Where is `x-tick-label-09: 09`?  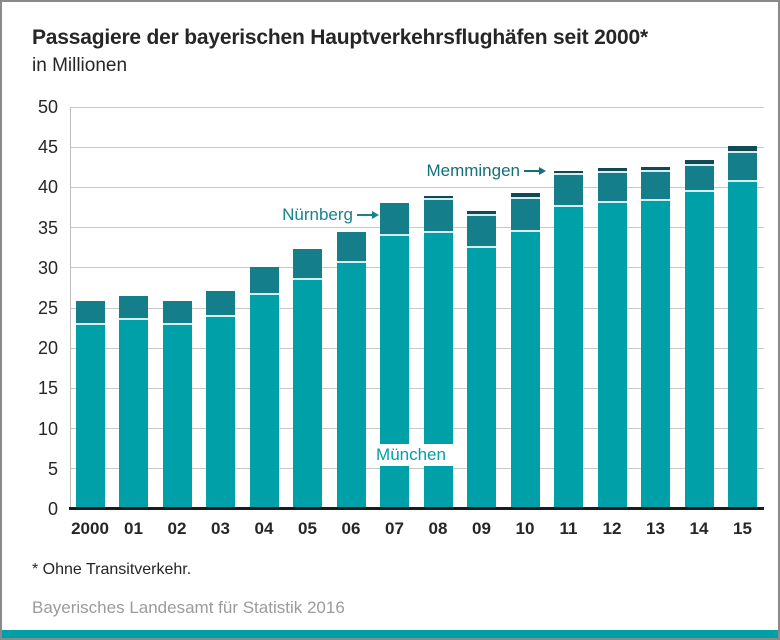
x-tick-label-09: 09 is located at coordinates (481, 528).